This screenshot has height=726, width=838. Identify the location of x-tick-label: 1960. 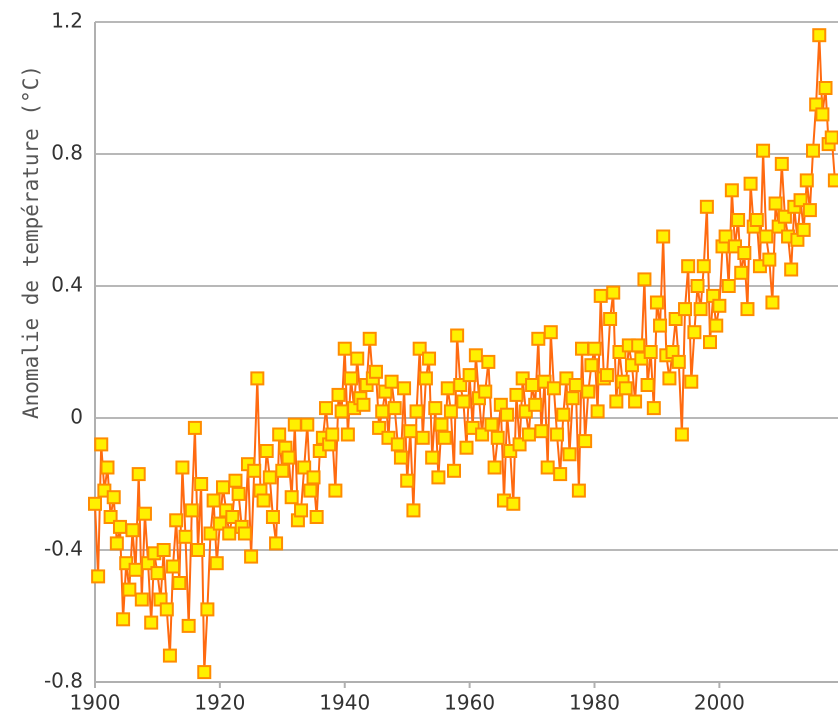
(469, 703).